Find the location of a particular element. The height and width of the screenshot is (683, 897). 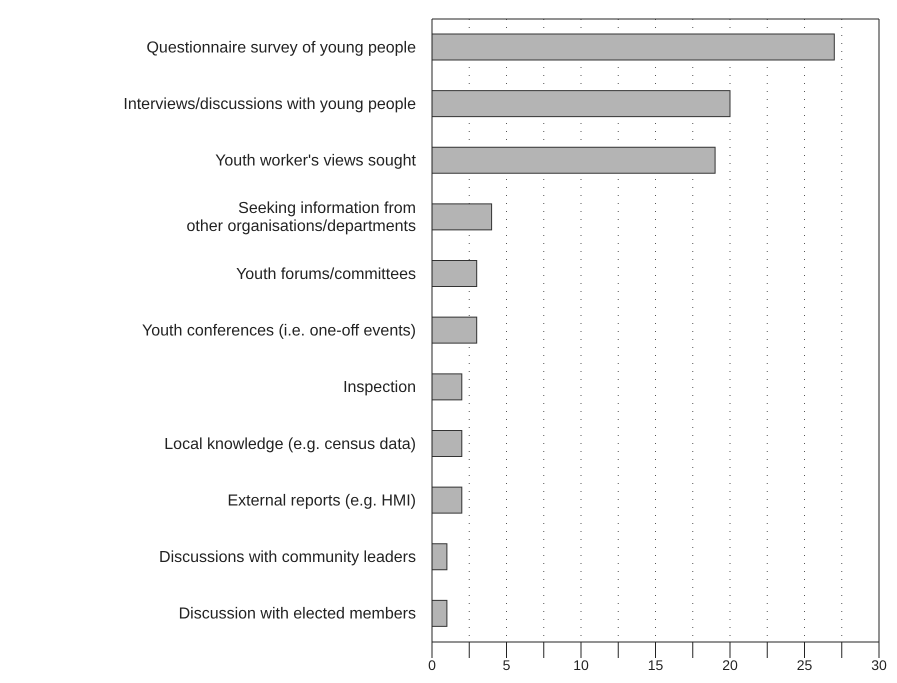

y-tick-label: Youth worker's views sought is located at coordinates (316, 161).